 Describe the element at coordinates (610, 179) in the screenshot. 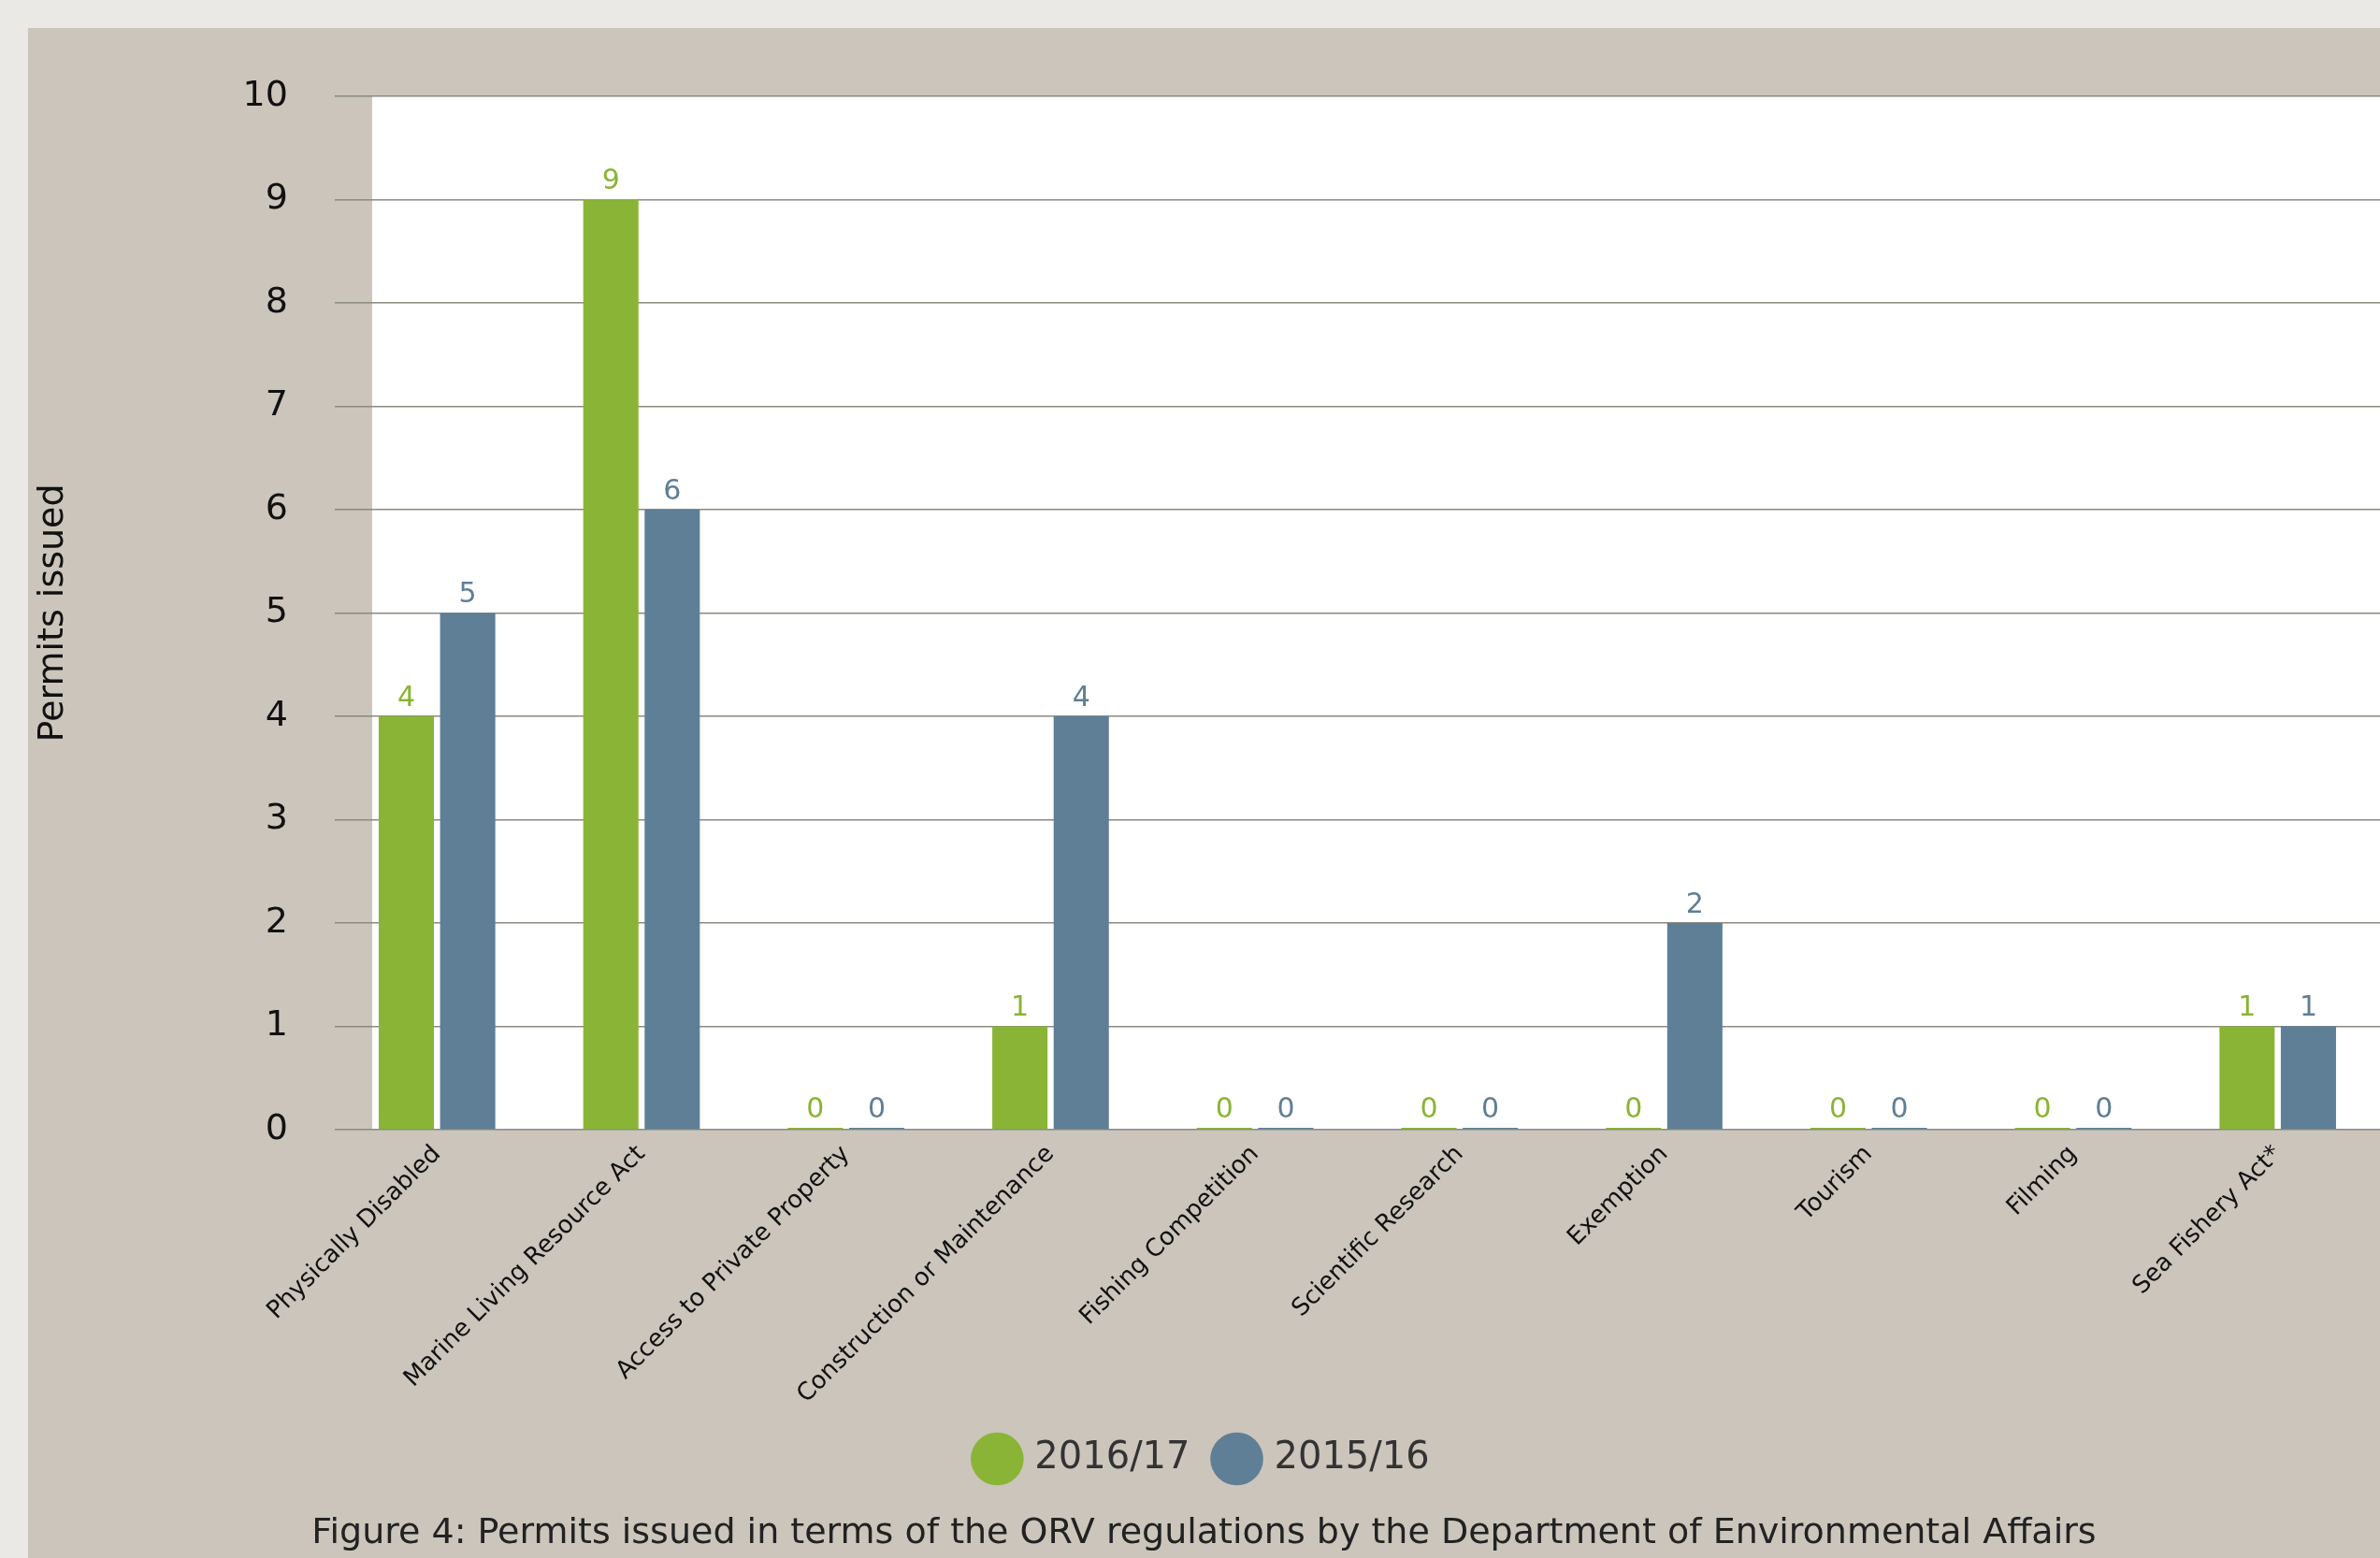

I see `data-label: 9` at that location.